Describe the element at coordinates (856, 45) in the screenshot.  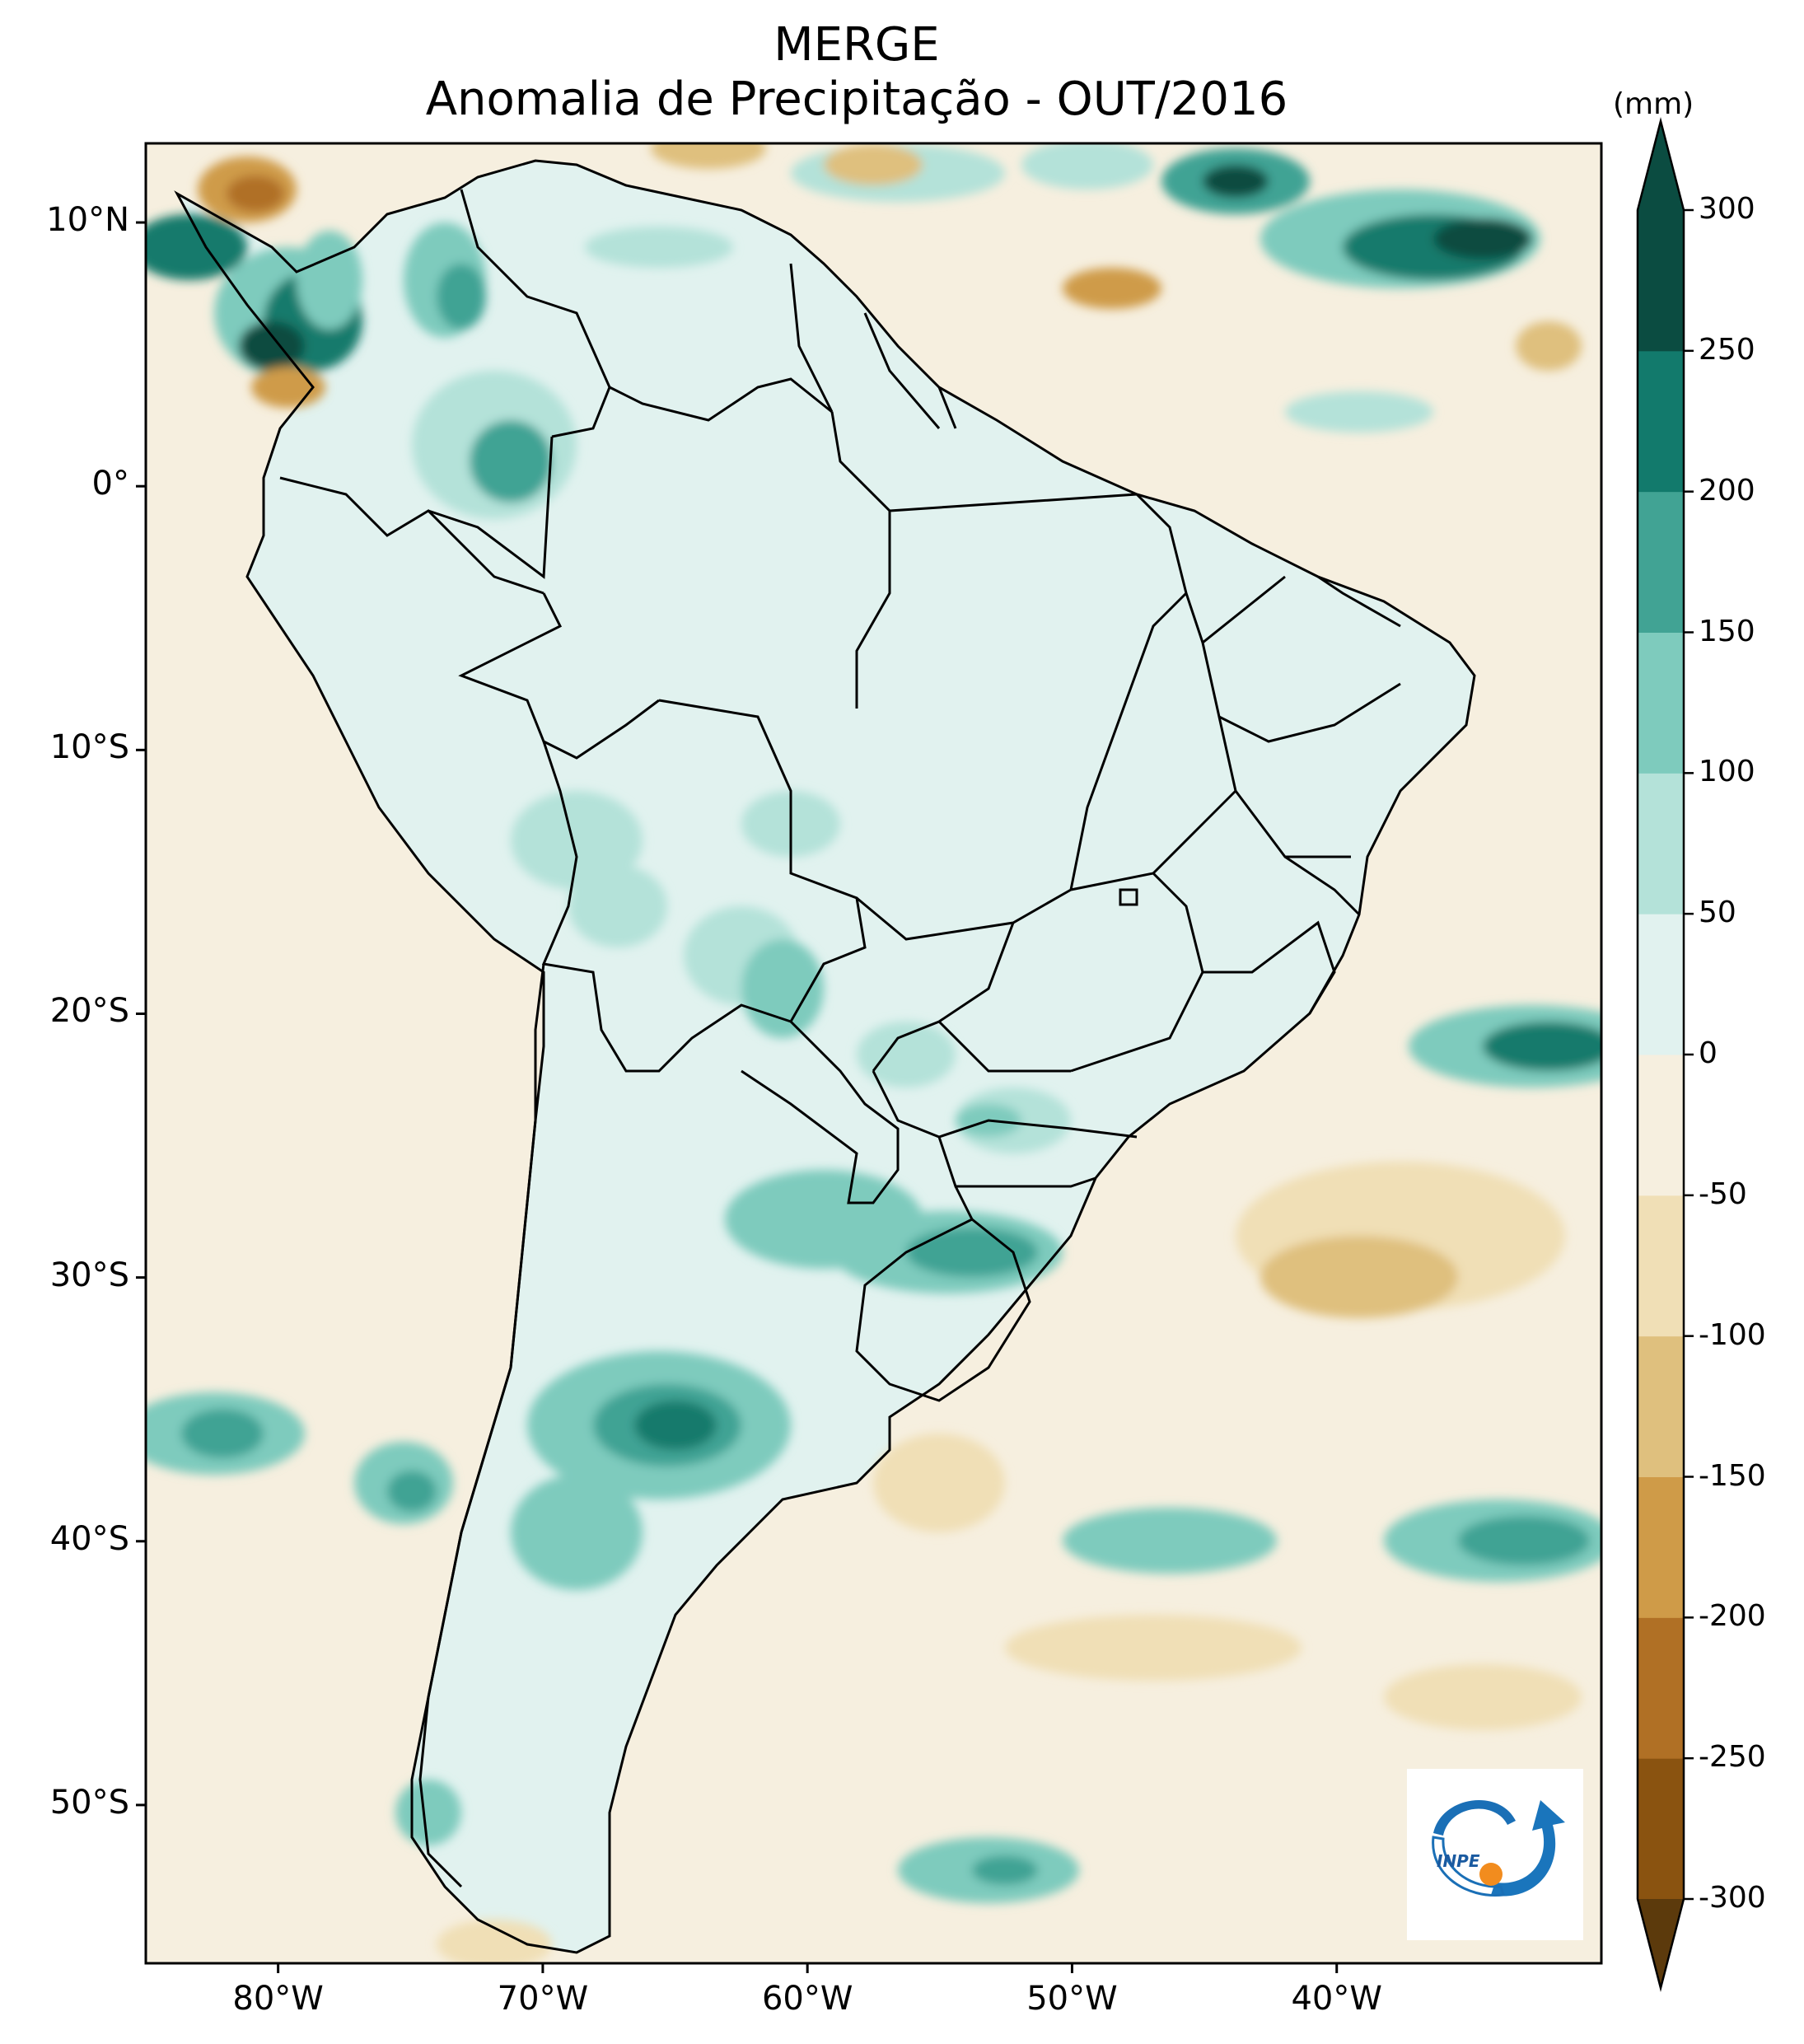
I see `map-title: MERGE` at that location.